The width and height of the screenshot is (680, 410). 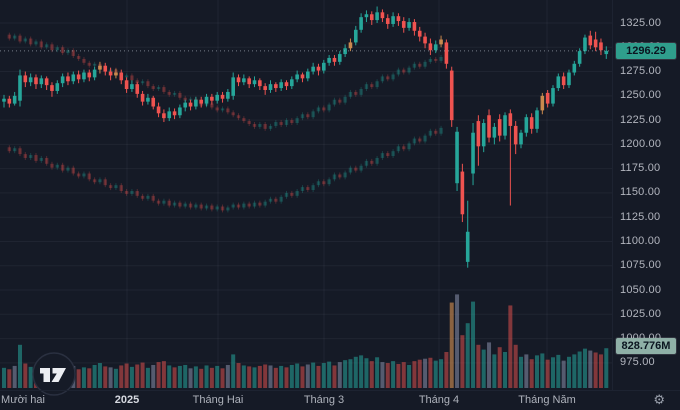 What do you see at coordinates (23, 400) in the screenshot?
I see `time-axis-label: Mười hai` at bounding box center [23, 400].